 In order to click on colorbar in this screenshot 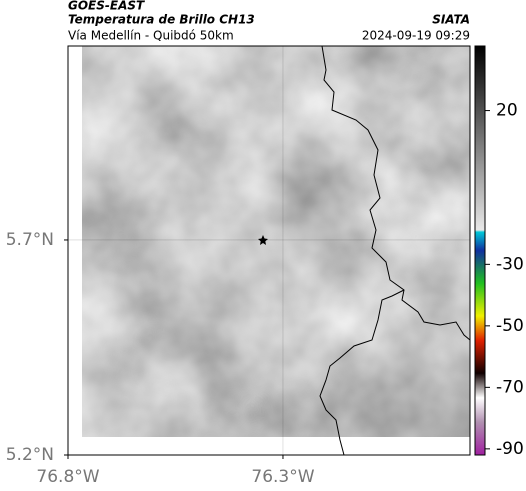, I will do `click(480, 250)`.